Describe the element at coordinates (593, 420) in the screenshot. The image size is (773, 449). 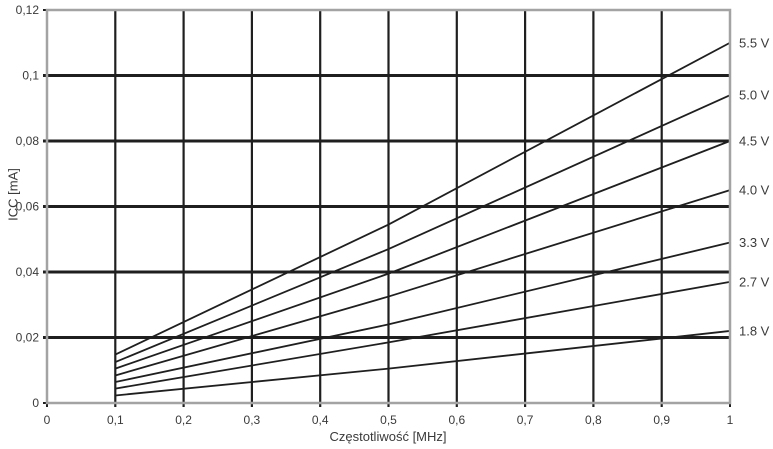
I see `x-tick-label: 0,8` at that location.